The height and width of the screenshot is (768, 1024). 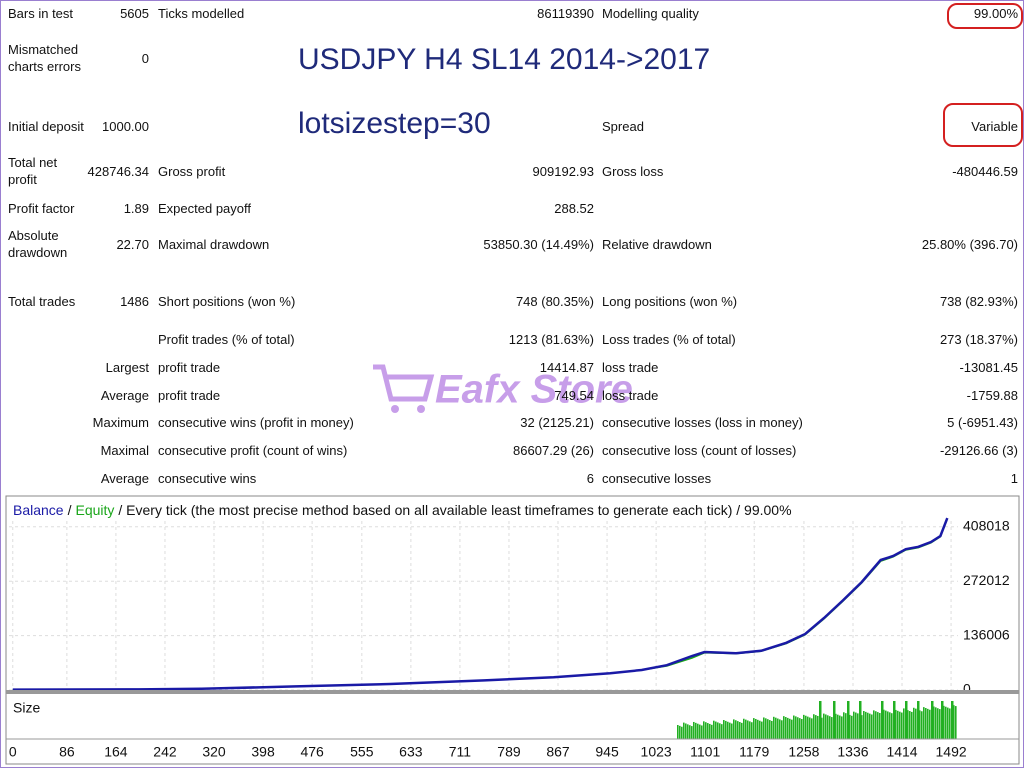 What do you see at coordinates (214, 244) in the screenshot?
I see `row-label: Maximal drawdown` at bounding box center [214, 244].